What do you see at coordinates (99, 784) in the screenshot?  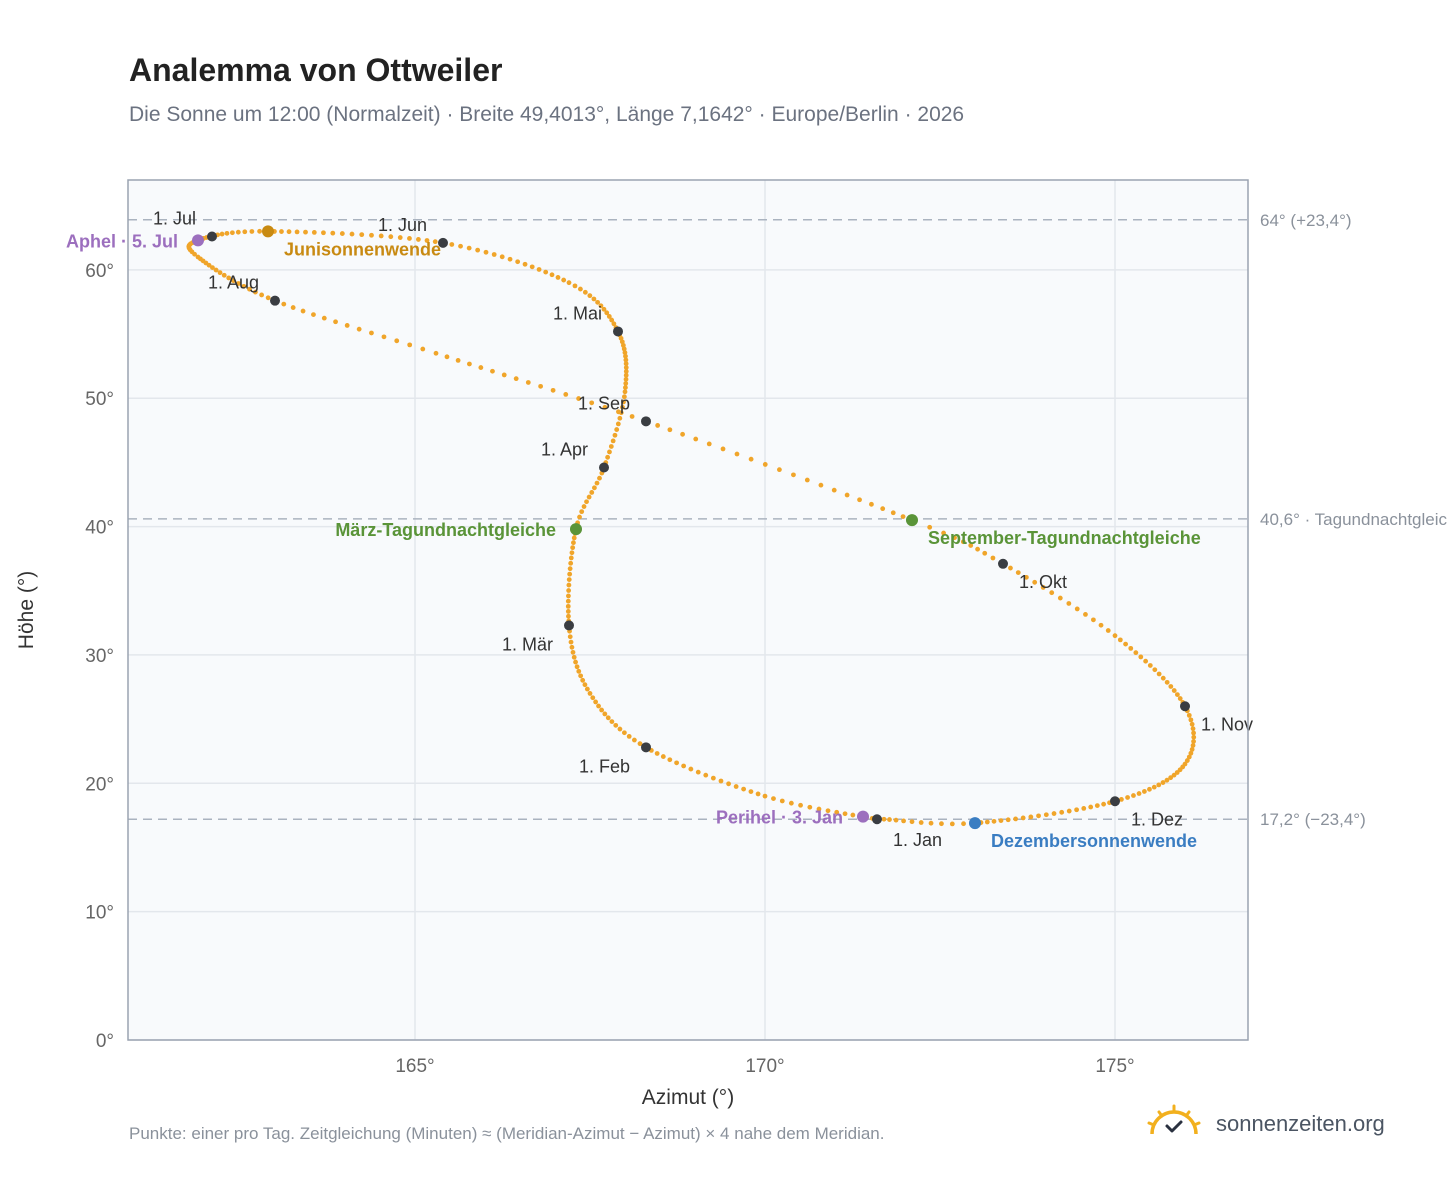 I see `y-tick-label: 20°` at bounding box center [99, 784].